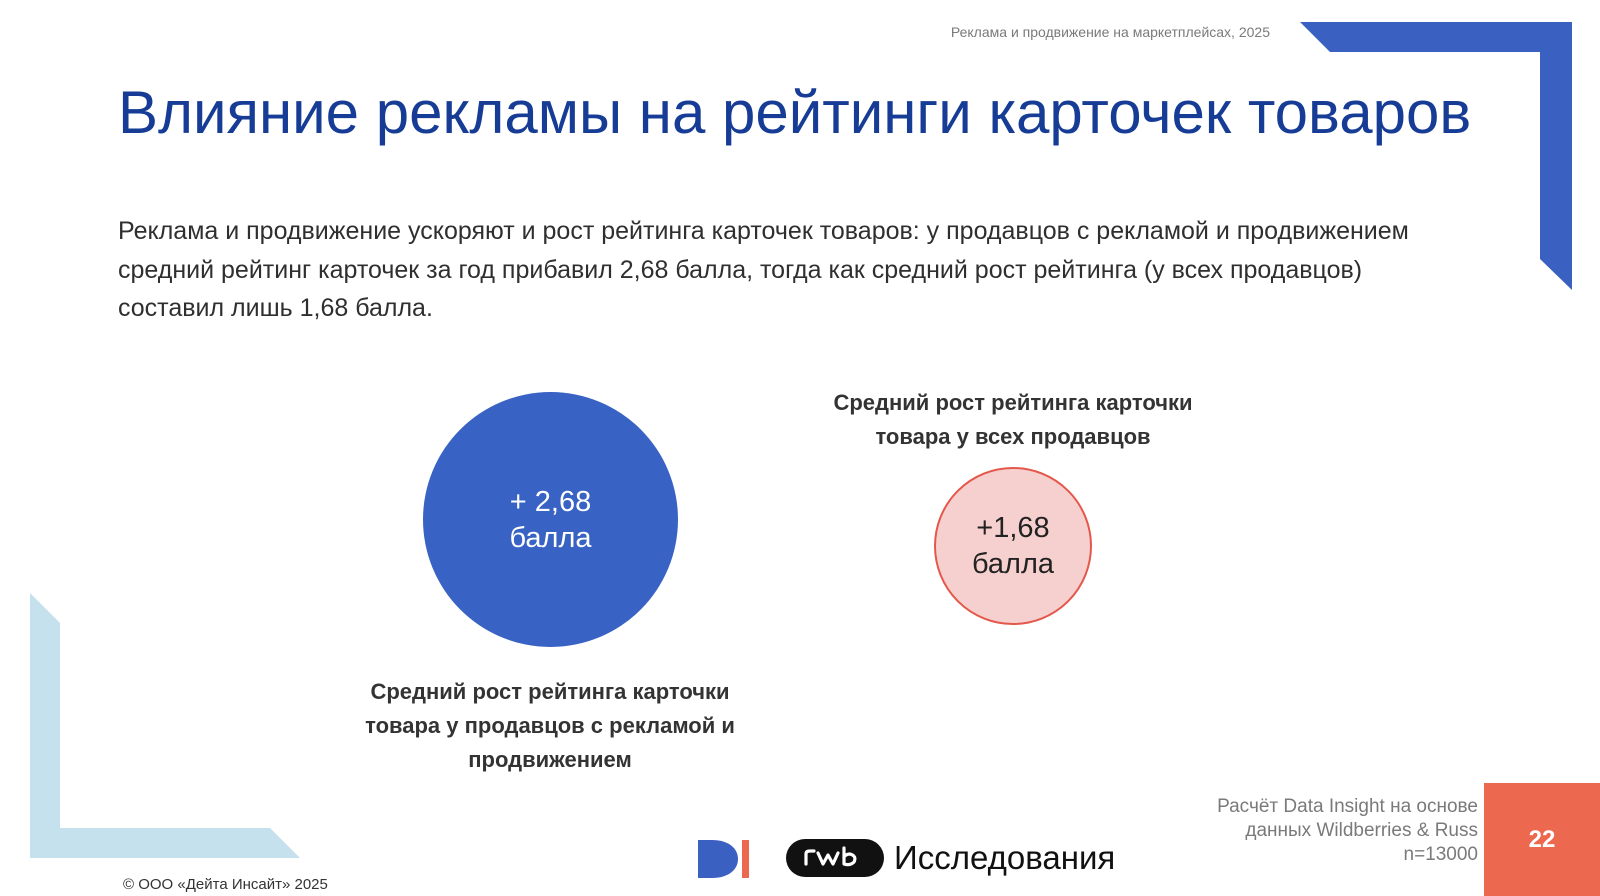 The width and height of the screenshot is (1600, 896). I want to click on metric-unit-all: балла, so click(1013, 564).